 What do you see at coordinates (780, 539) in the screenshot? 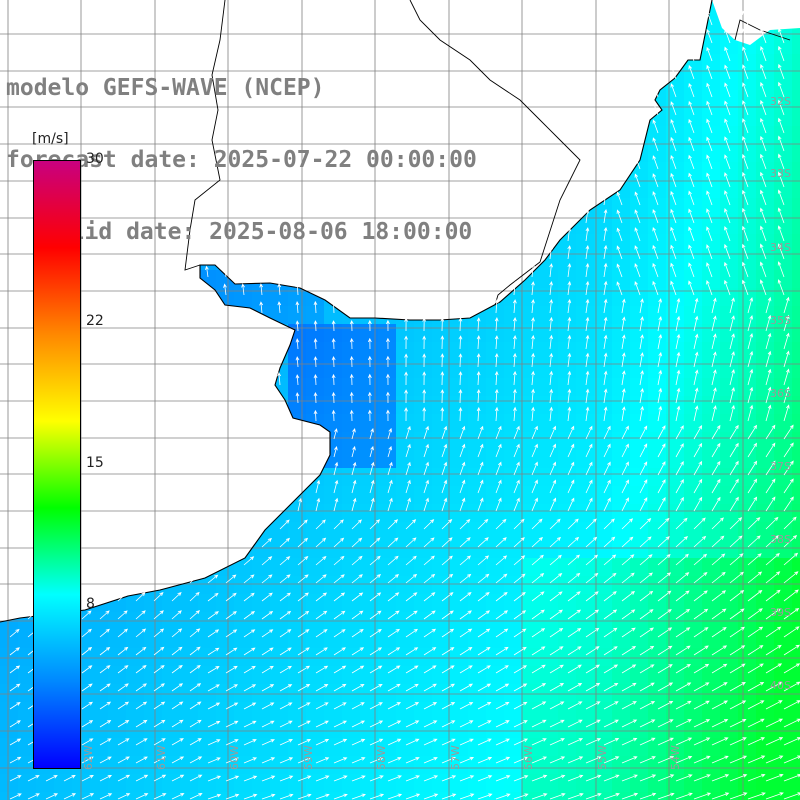
I see `latitude-label: 38S` at bounding box center [780, 539].